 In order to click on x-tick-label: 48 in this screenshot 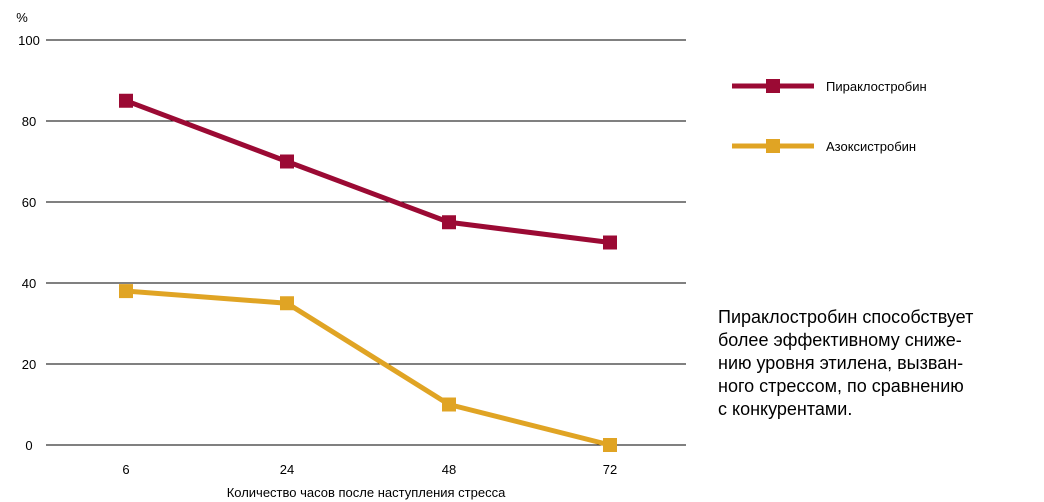, I will do `click(449, 469)`.